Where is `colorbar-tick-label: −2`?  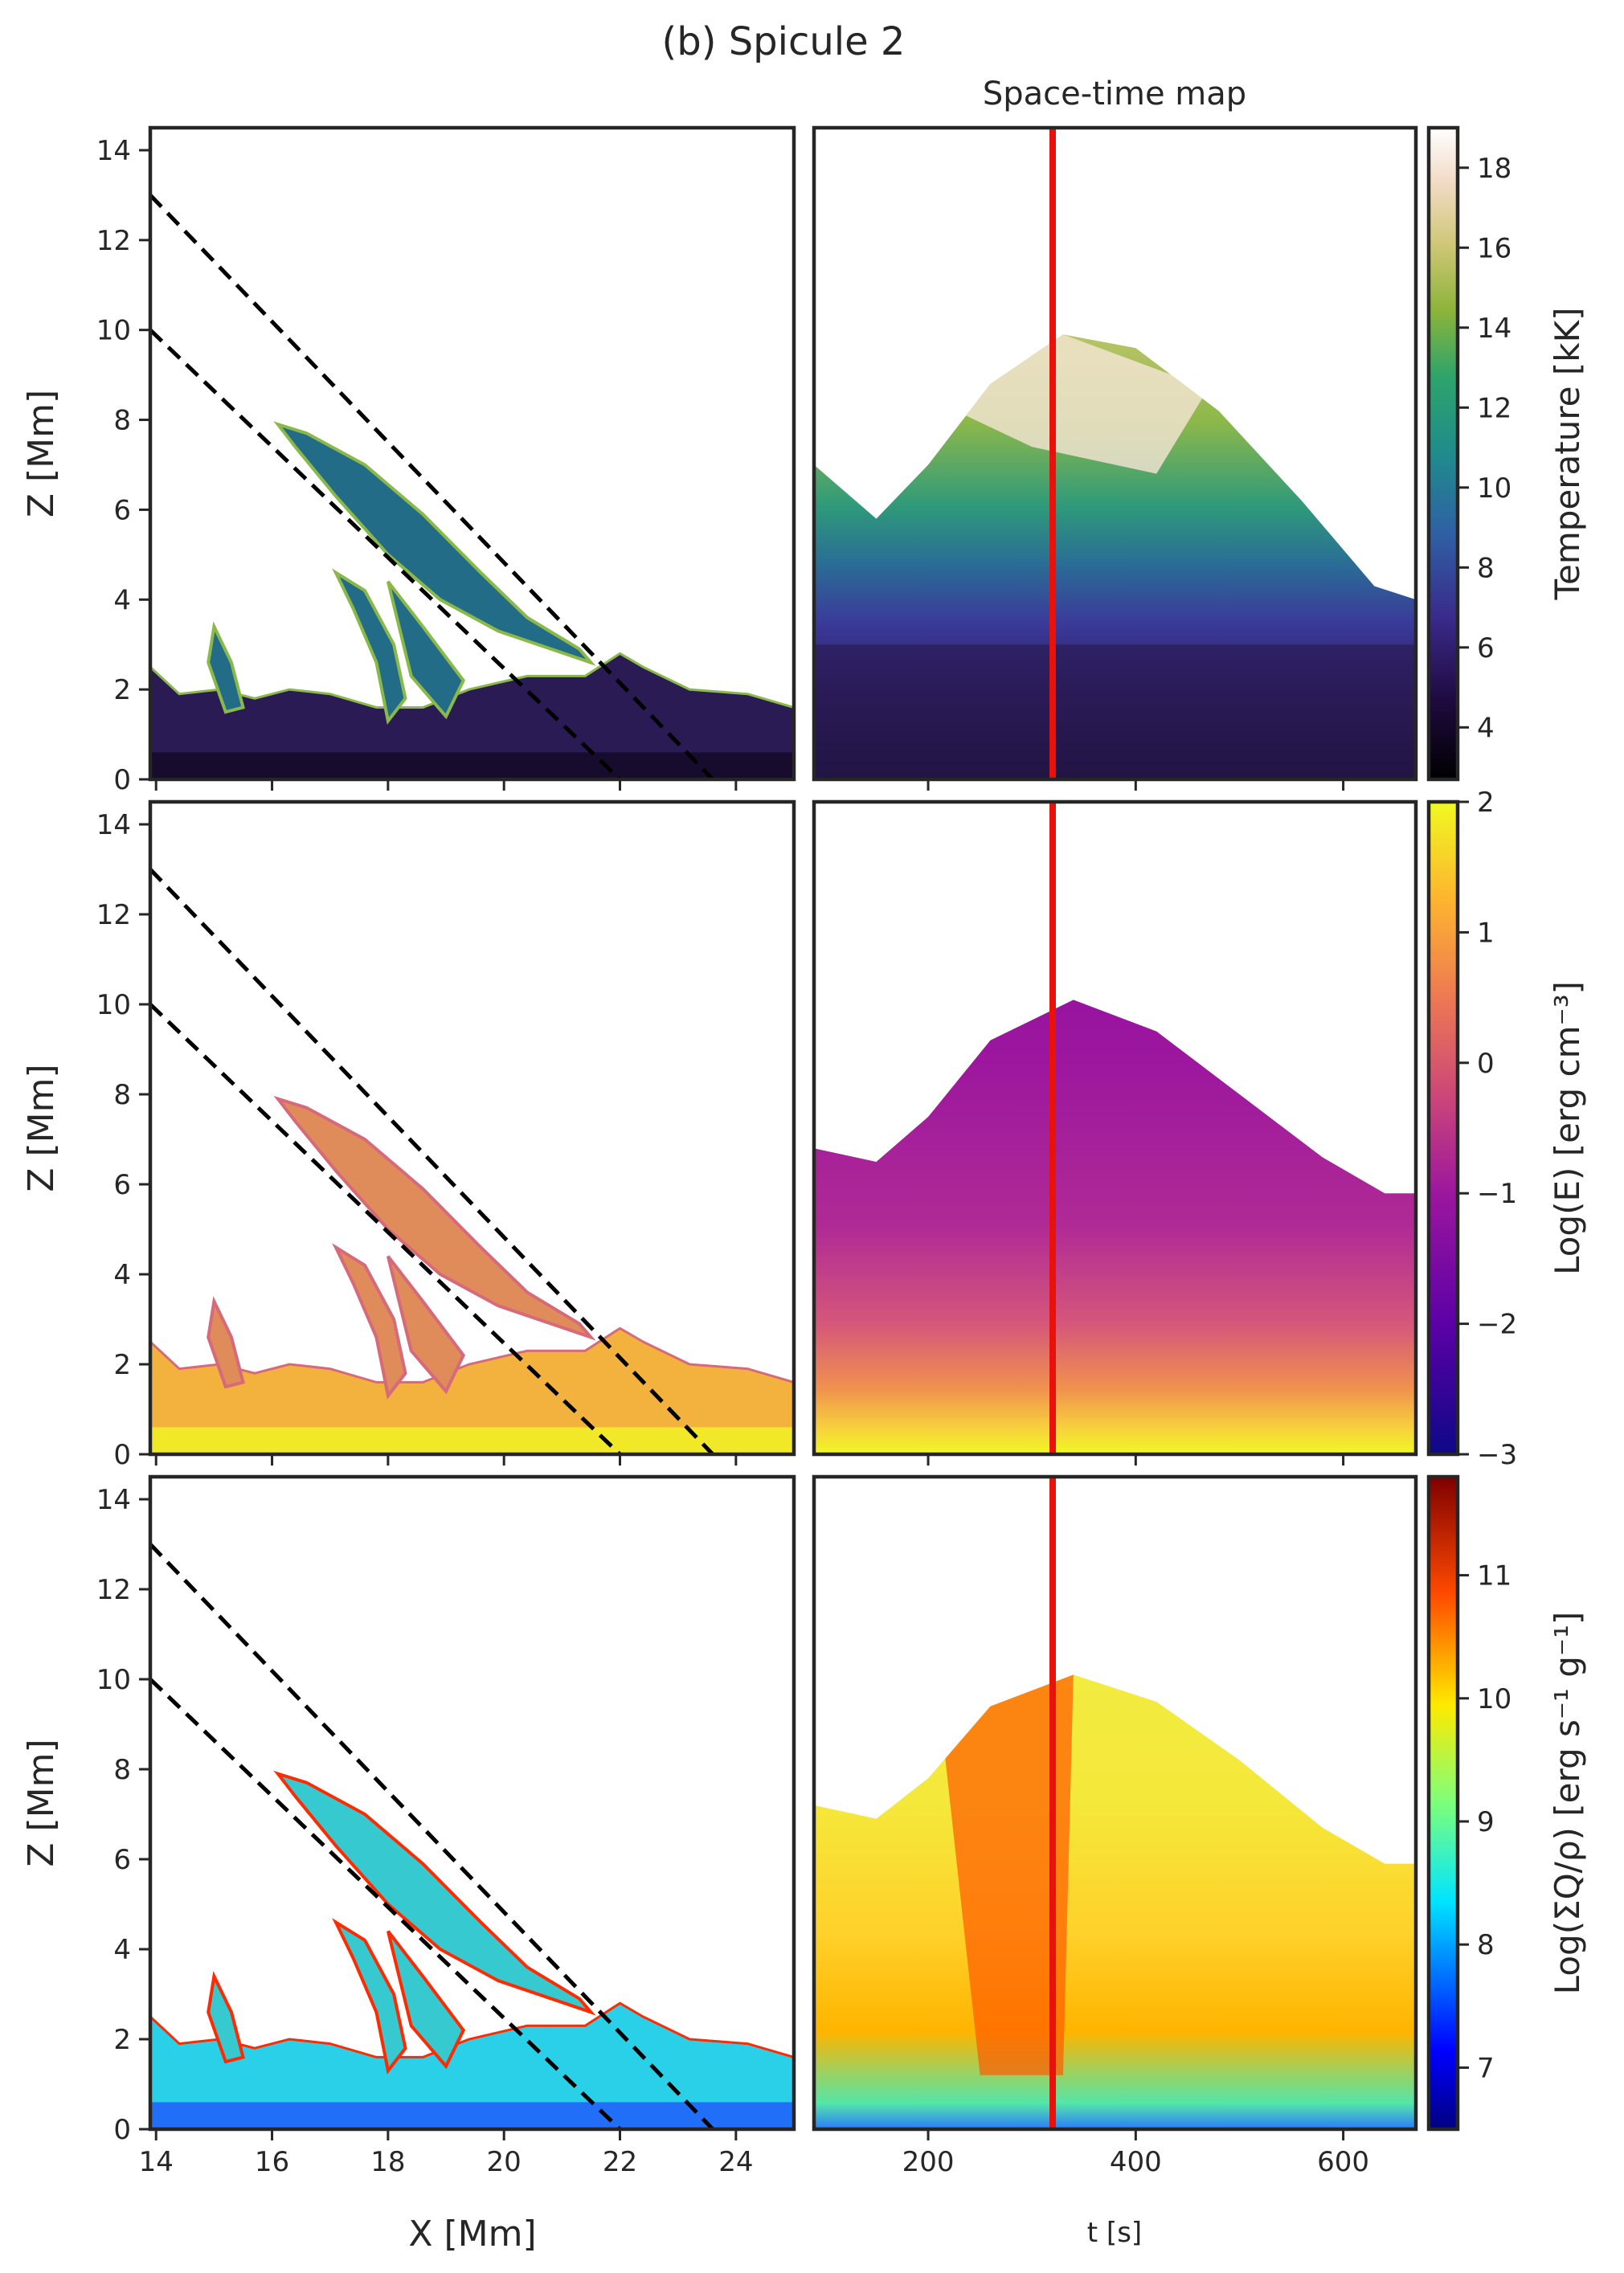
colorbar-tick-label: −2 is located at coordinates (1497, 1325).